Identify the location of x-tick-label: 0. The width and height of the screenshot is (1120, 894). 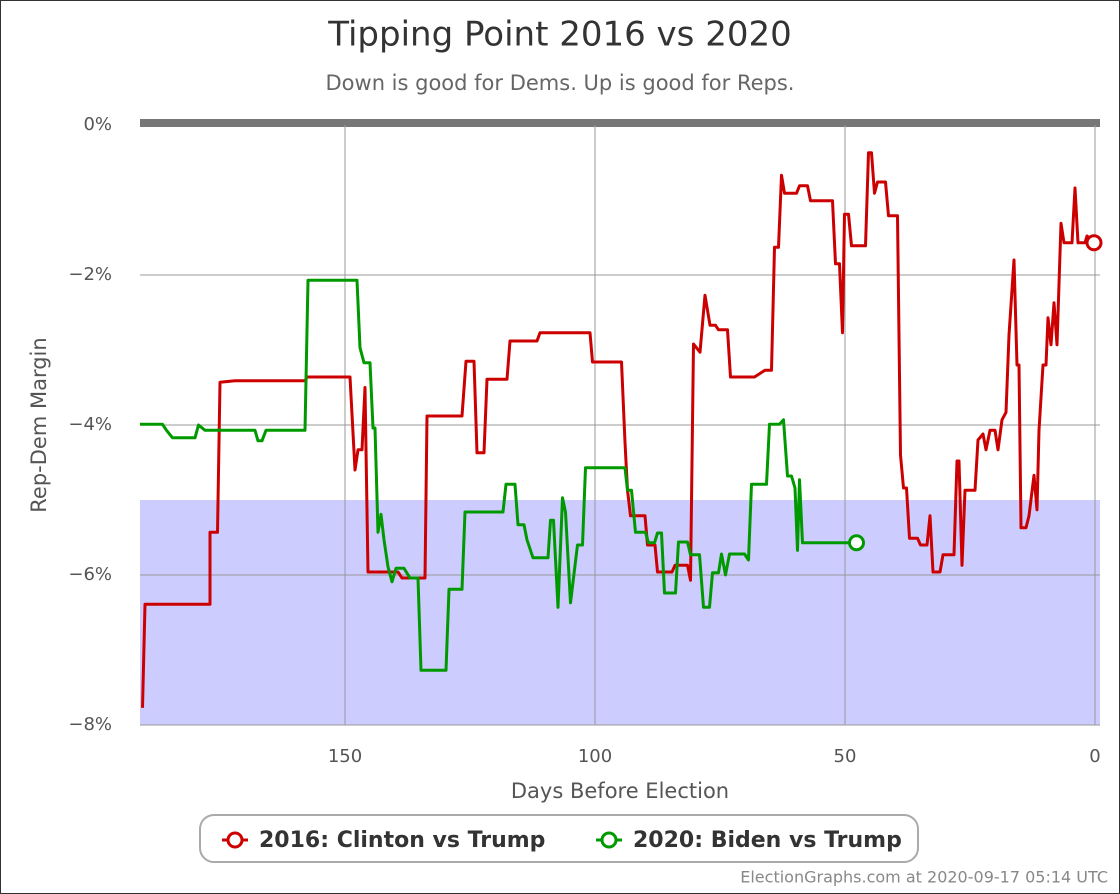
(1094, 756).